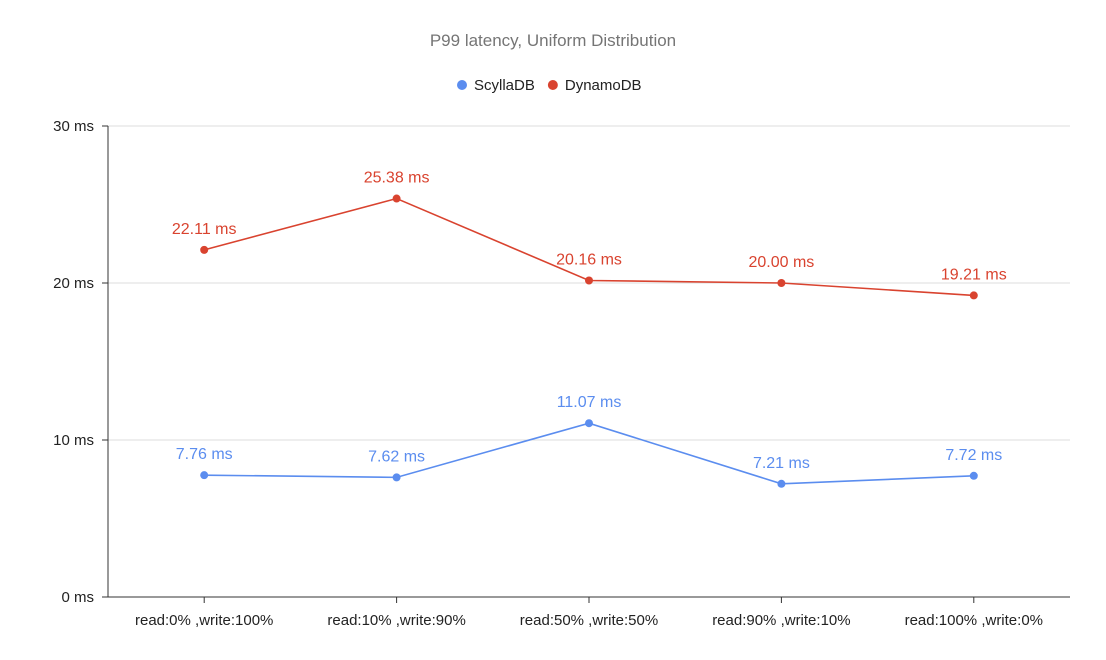  What do you see at coordinates (781, 262) in the screenshot?
I see `data-label-dynamodb: 20.00 ms` at bounding box center [781, 262].